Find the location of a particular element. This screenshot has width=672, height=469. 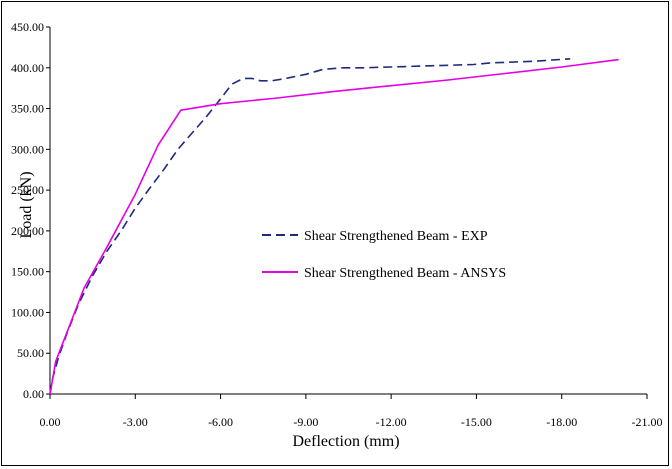

x-axis-title: Deflection (mm) is located at coordinates (345, 441).